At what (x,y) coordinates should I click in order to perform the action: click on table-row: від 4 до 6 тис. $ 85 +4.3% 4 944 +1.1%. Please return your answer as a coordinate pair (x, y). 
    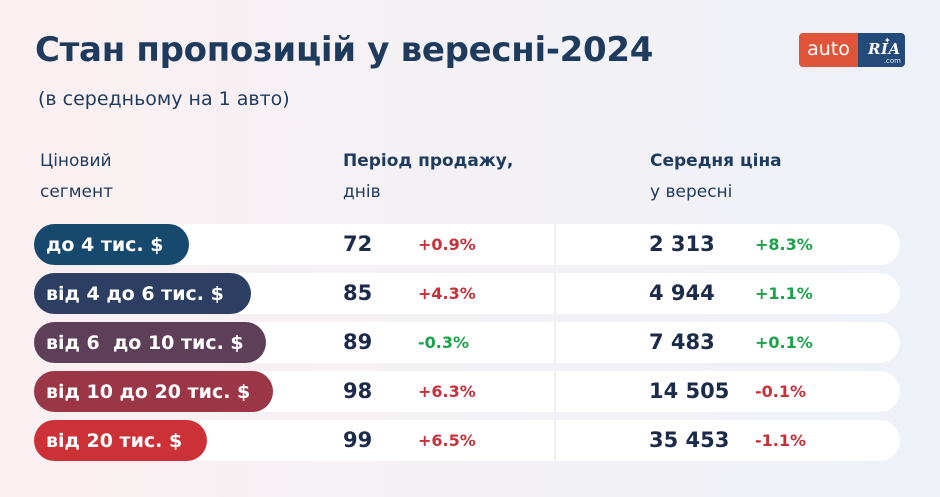
    Looking at the image, I should click on (467, 293).